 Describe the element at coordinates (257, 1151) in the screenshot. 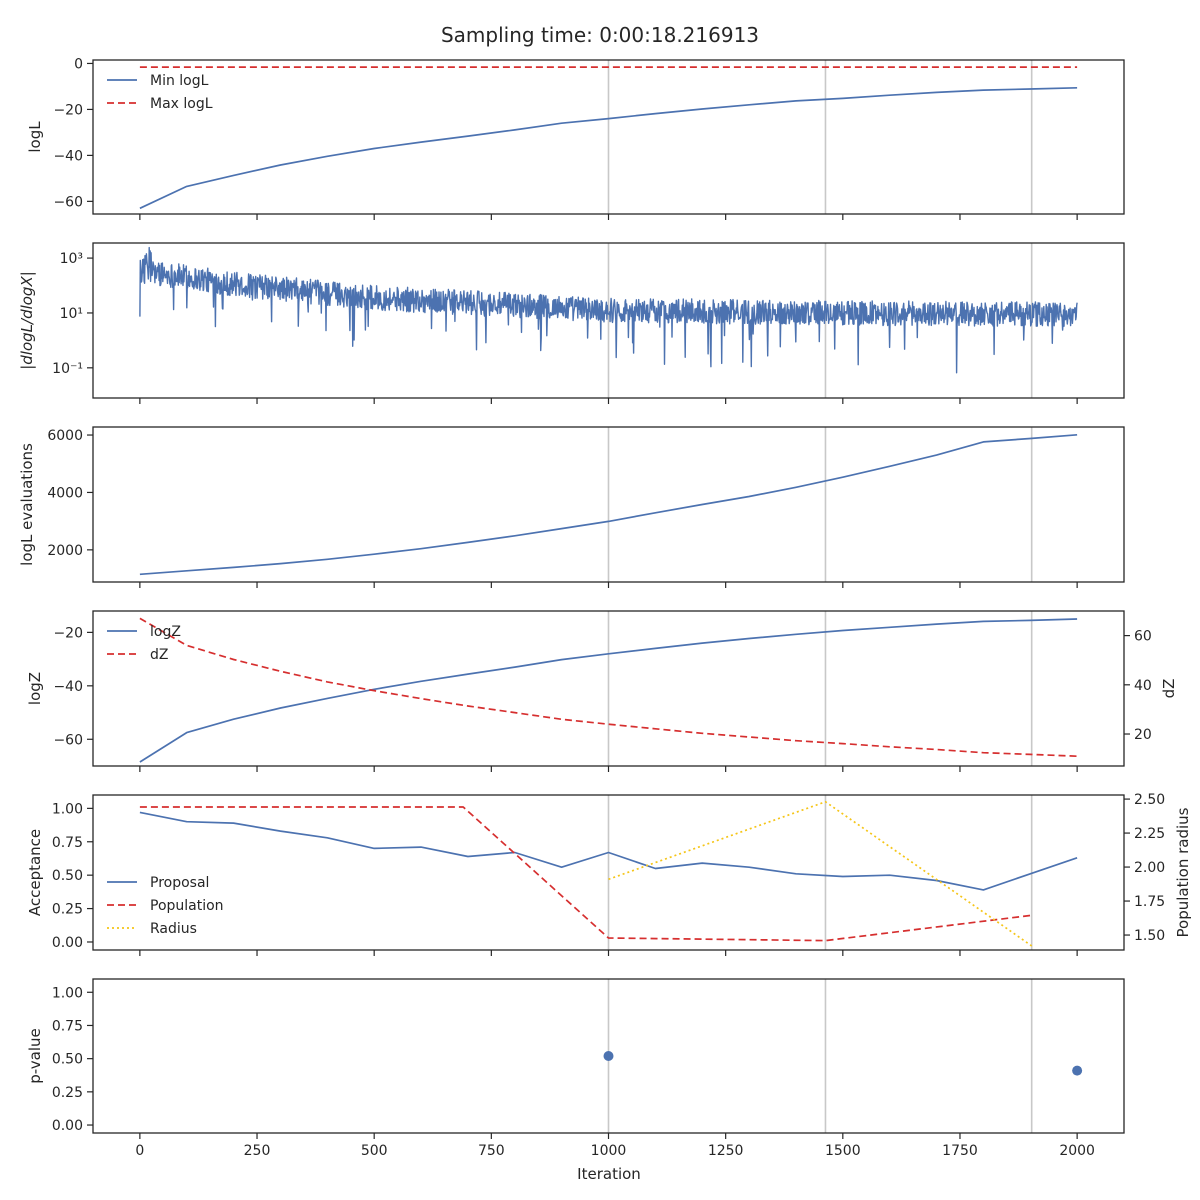

I see `x-tick-label: 250` at that location.